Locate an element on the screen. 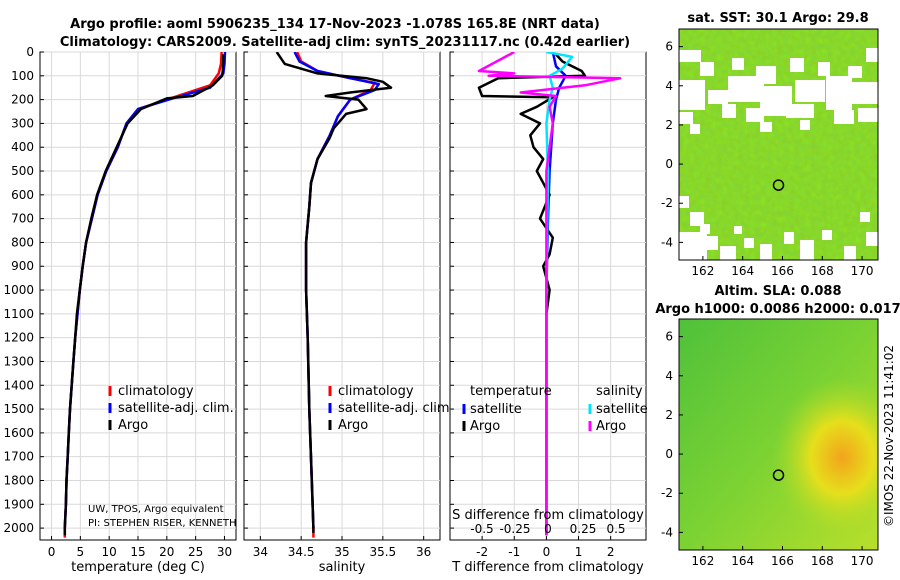 The image size is (900, 580). temperature-legend-label: satellite-adj. clim. is located at coordinates (176, 408).